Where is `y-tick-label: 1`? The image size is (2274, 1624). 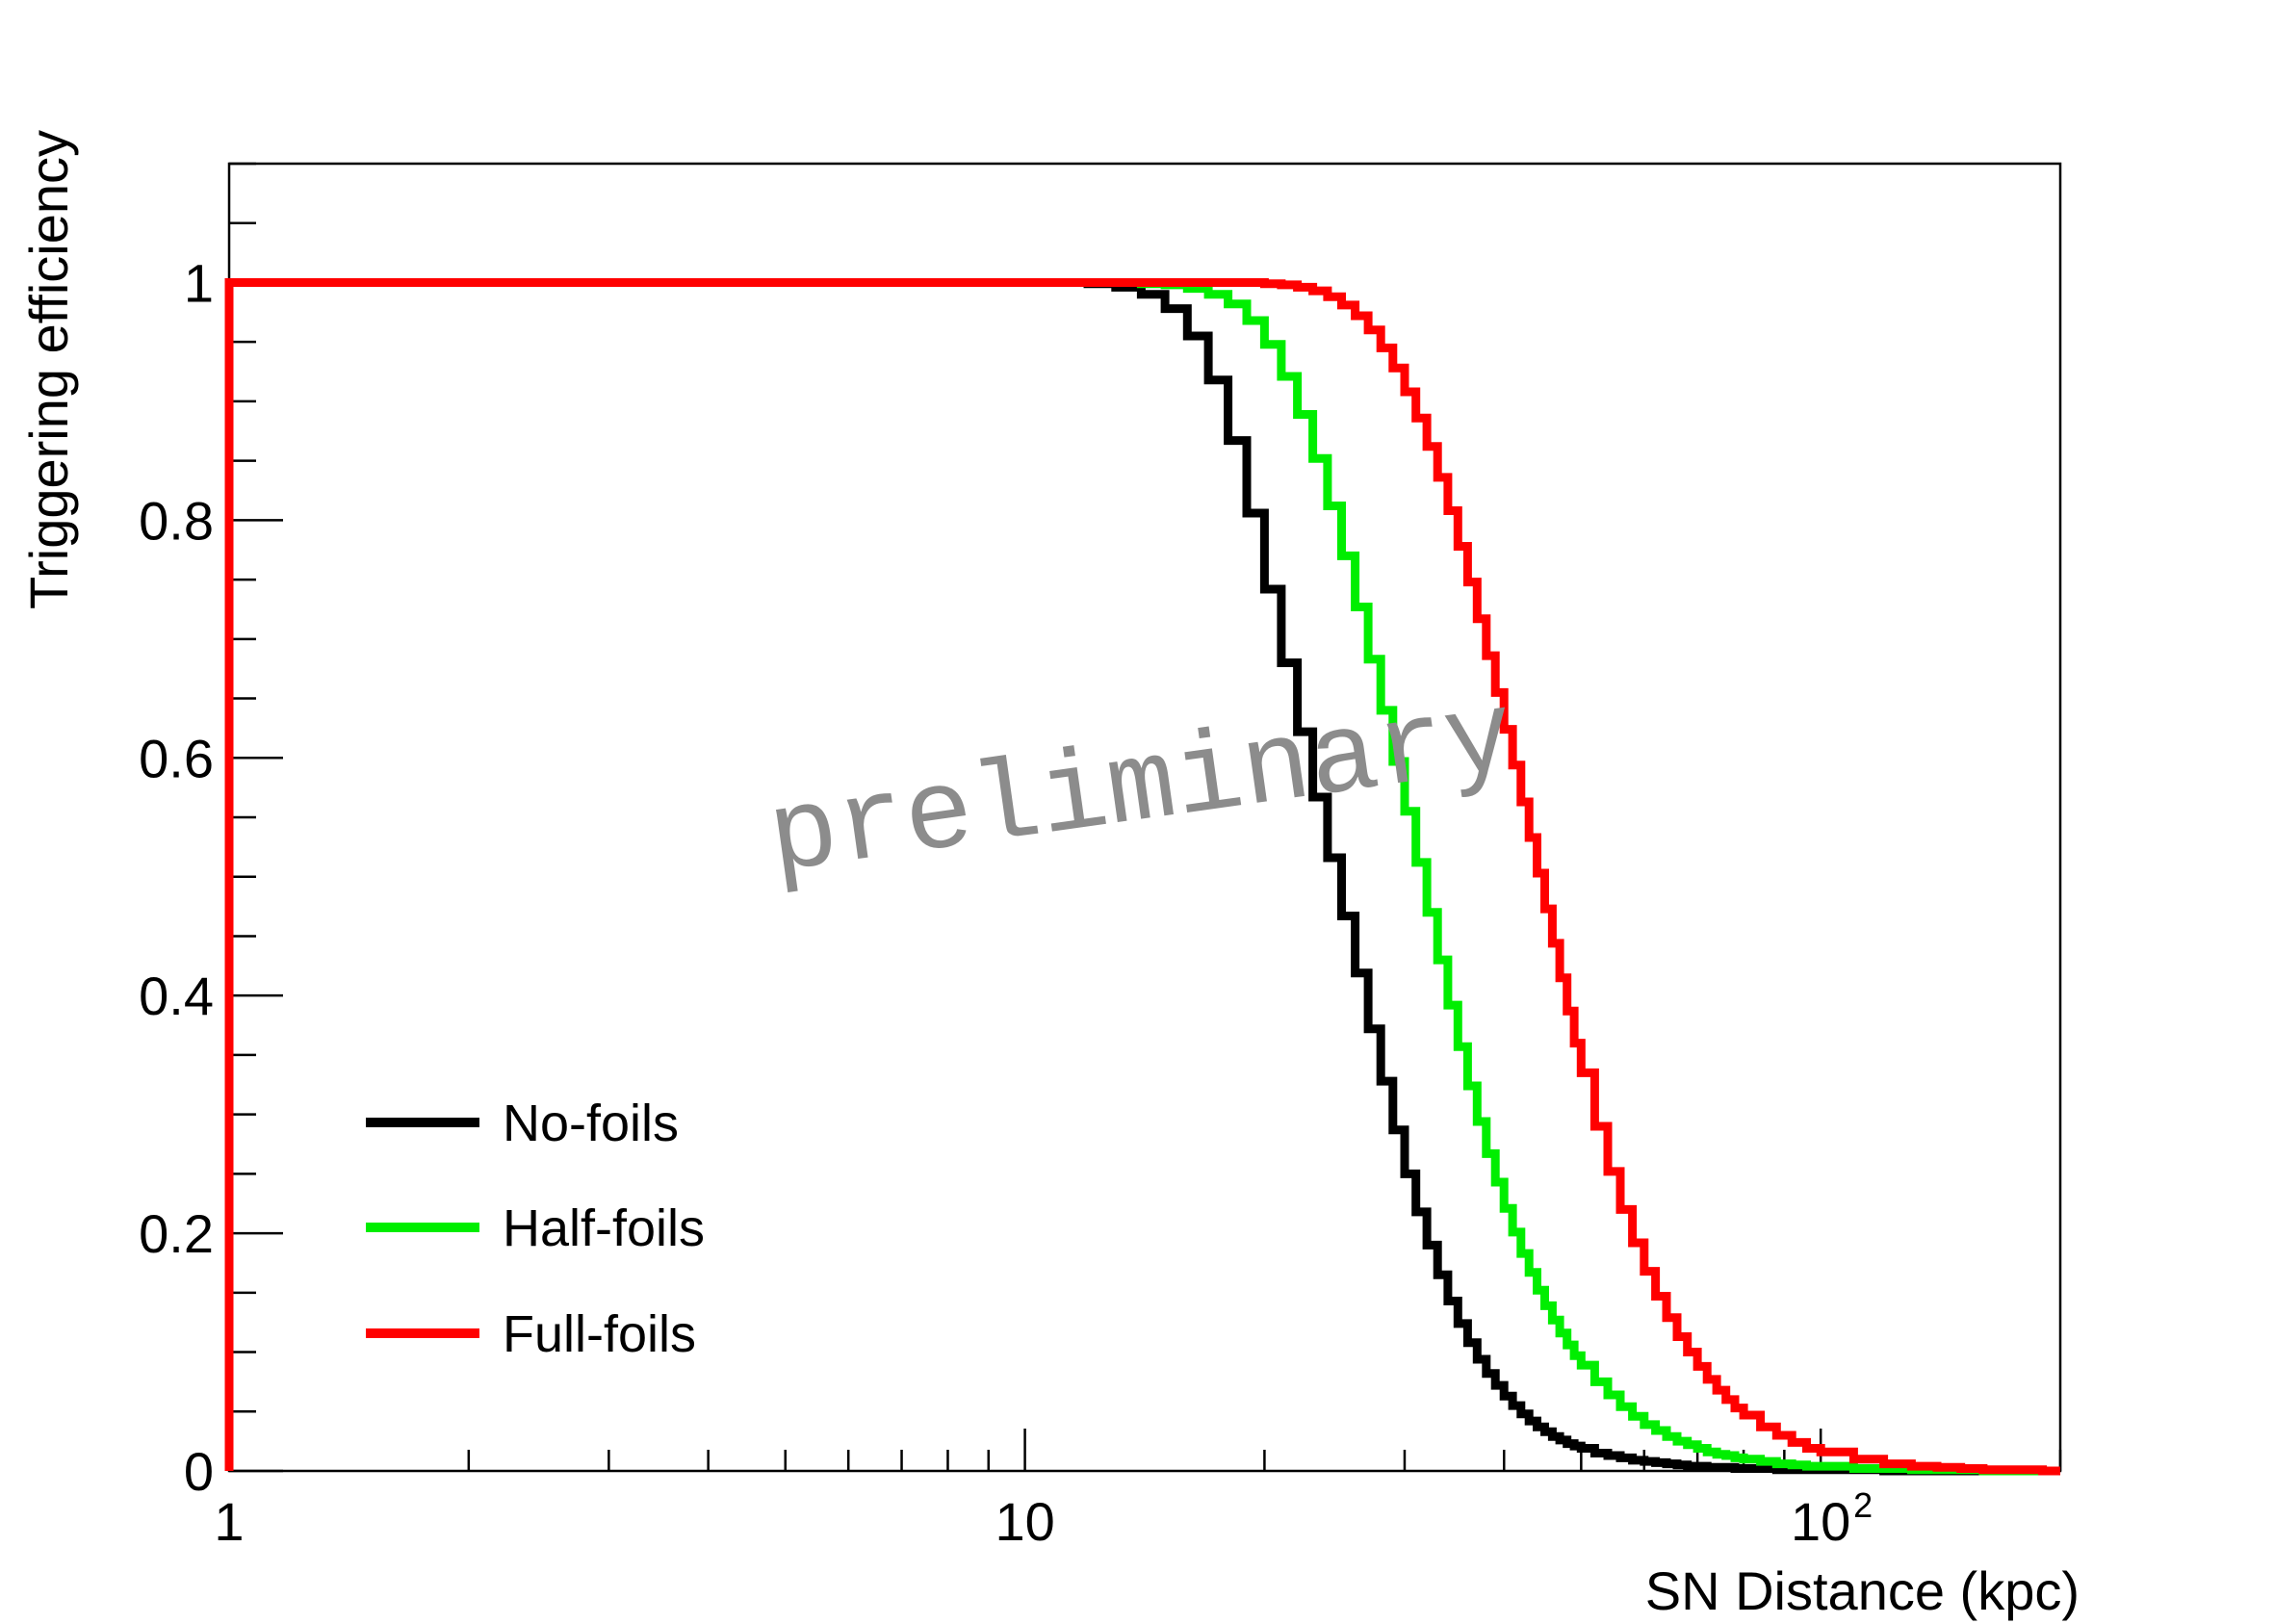 y-tick-label: 1 is located at coordinates (199, 282).